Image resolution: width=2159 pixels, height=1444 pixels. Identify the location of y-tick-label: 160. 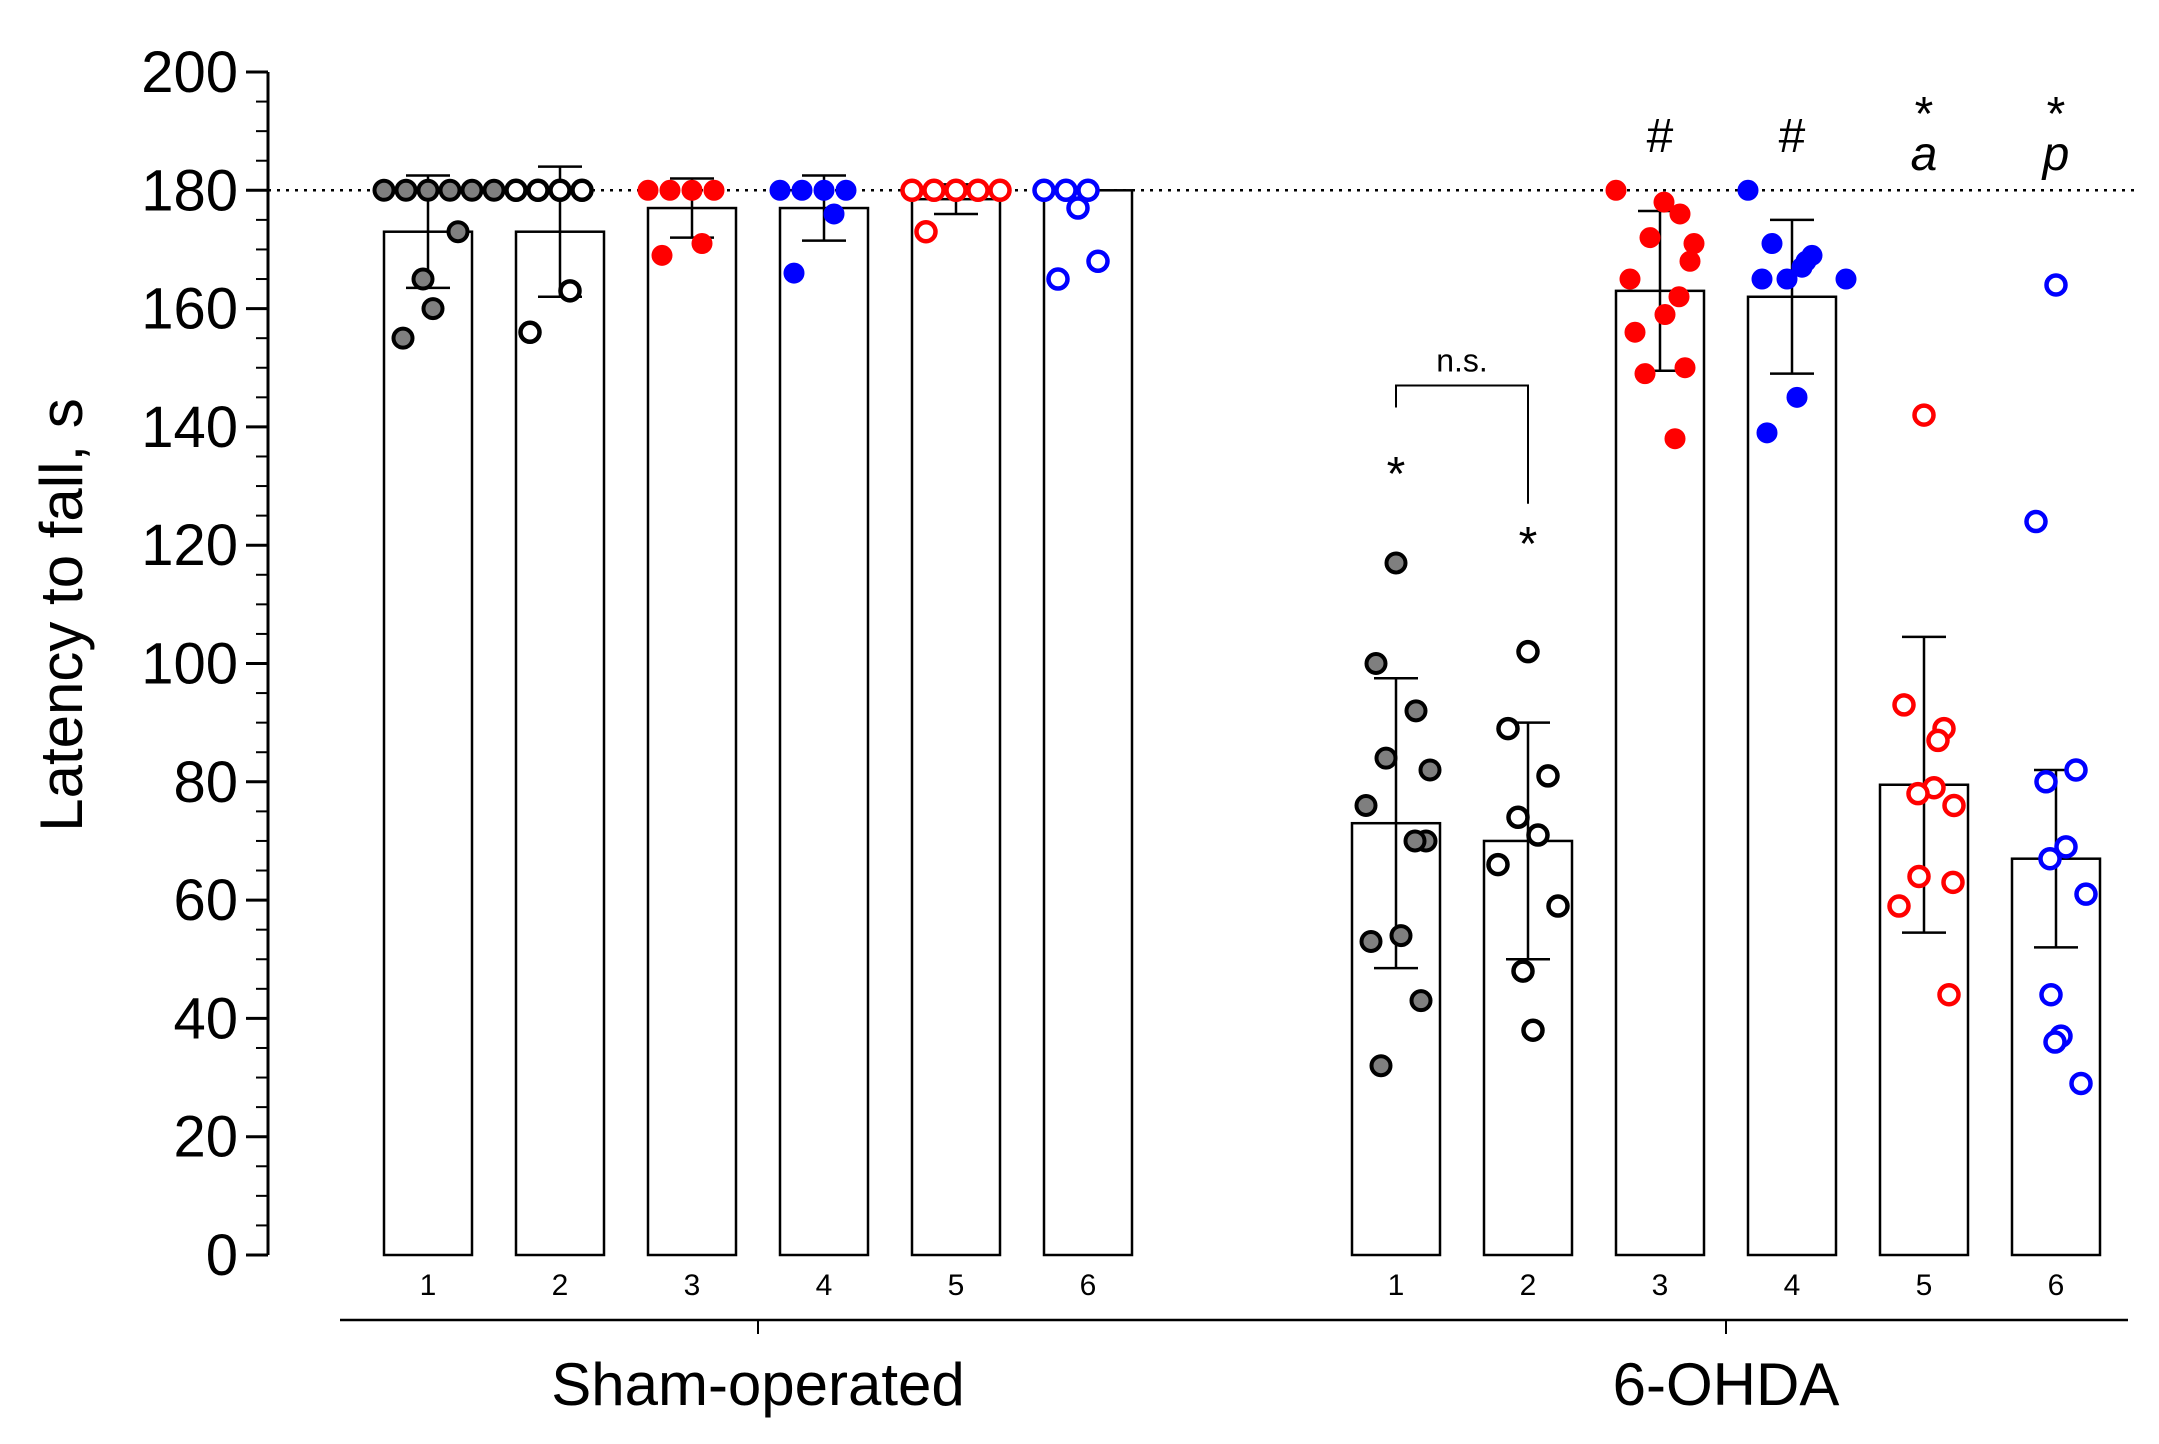
(189, 309).